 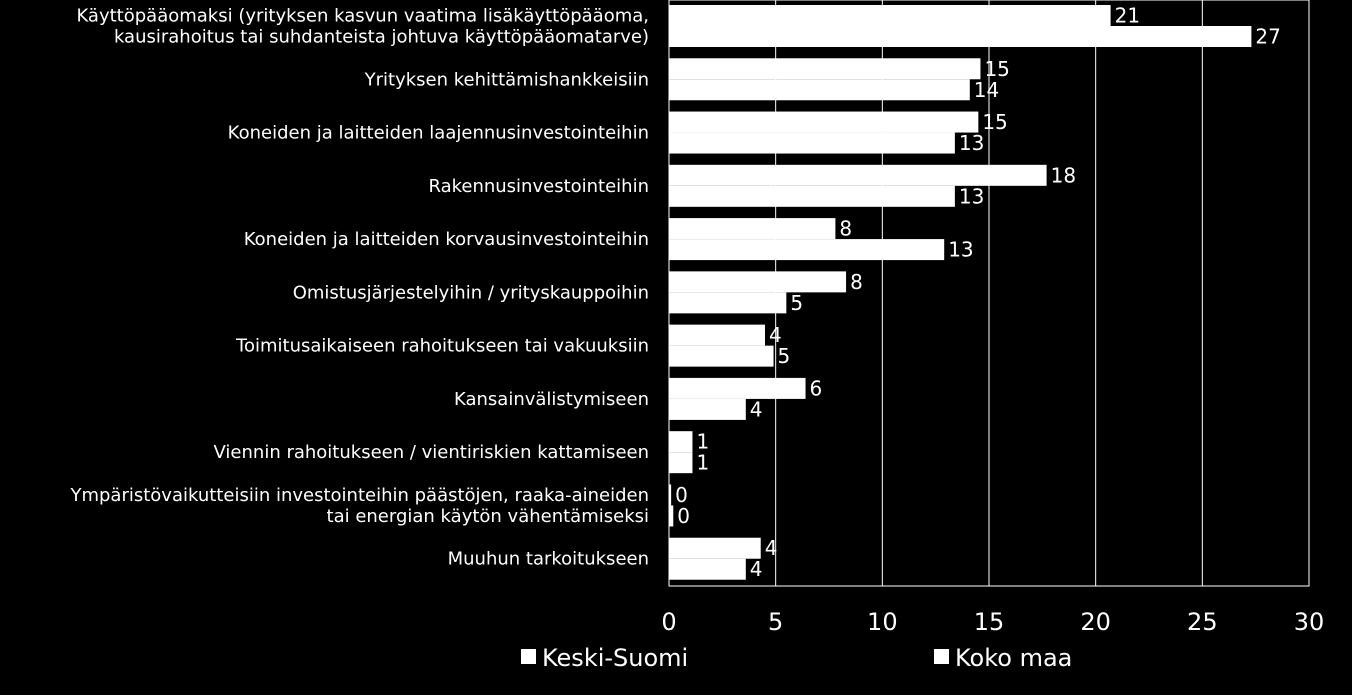 I want to click on x-tick-label: 5, so click(x=775, y=622).